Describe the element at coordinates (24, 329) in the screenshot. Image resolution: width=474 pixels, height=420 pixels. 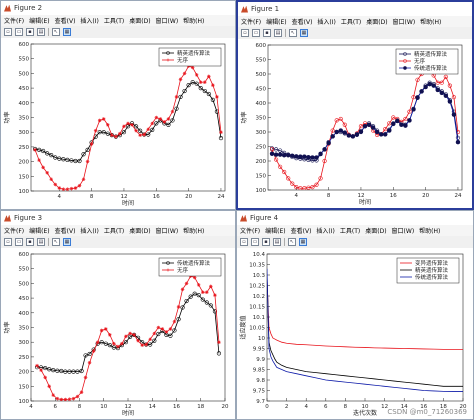
I see `y-tick-label: 350` at that location.